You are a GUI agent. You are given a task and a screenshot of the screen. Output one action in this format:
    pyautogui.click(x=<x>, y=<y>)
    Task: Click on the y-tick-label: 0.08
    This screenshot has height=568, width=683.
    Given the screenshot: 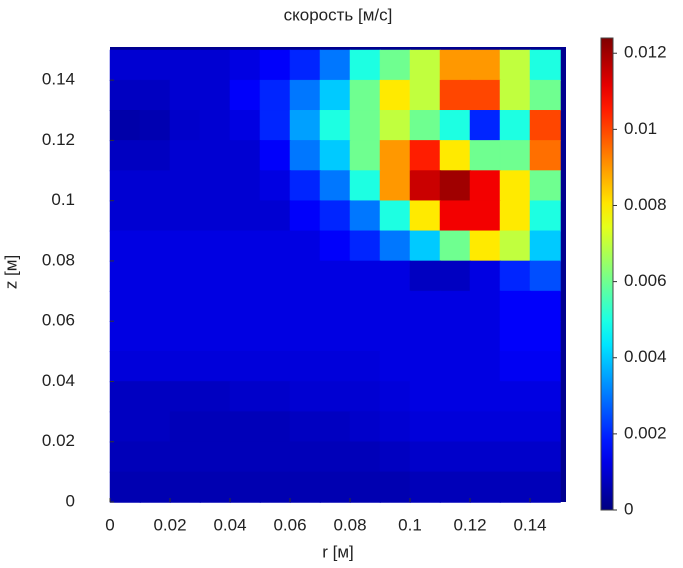 What is the action you would take?
    pyautogui.click(x=58, y=259)
    